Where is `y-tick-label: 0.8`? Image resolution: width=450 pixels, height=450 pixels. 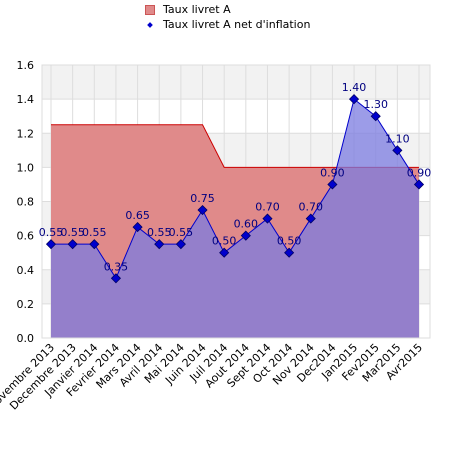
y-tick-label: 0.8 is located at coordinates (26, 202).